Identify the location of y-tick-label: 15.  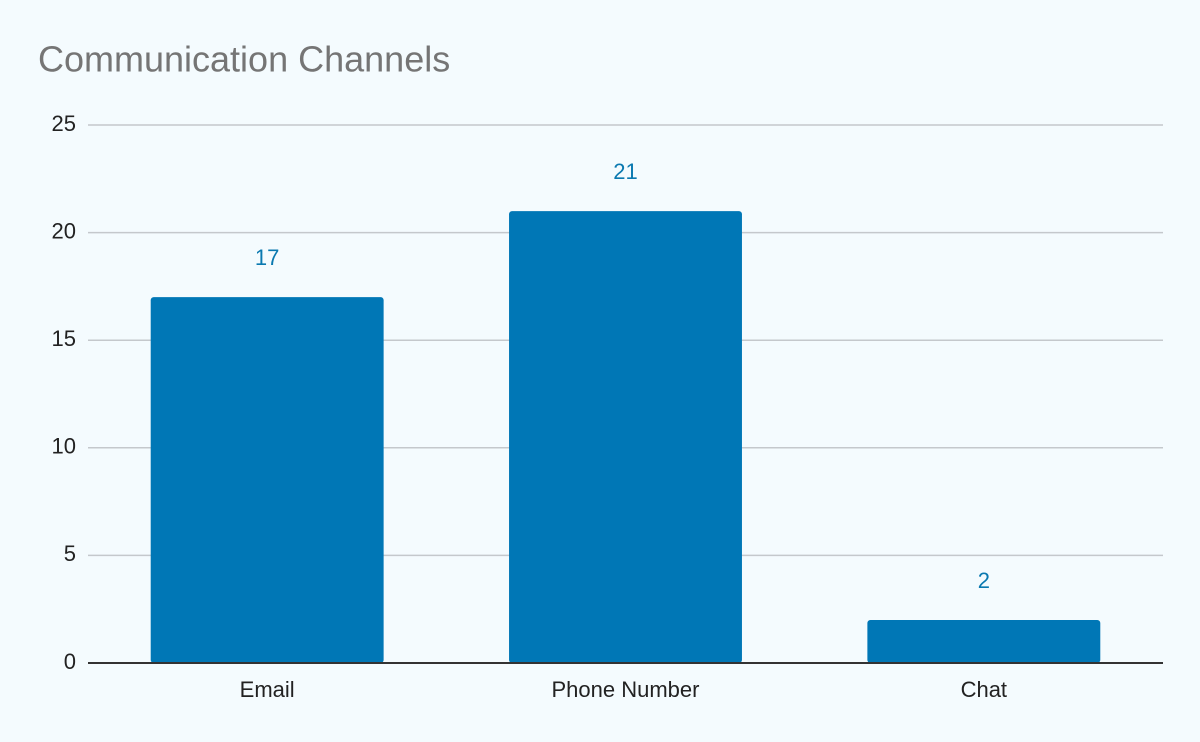
(64, 338).